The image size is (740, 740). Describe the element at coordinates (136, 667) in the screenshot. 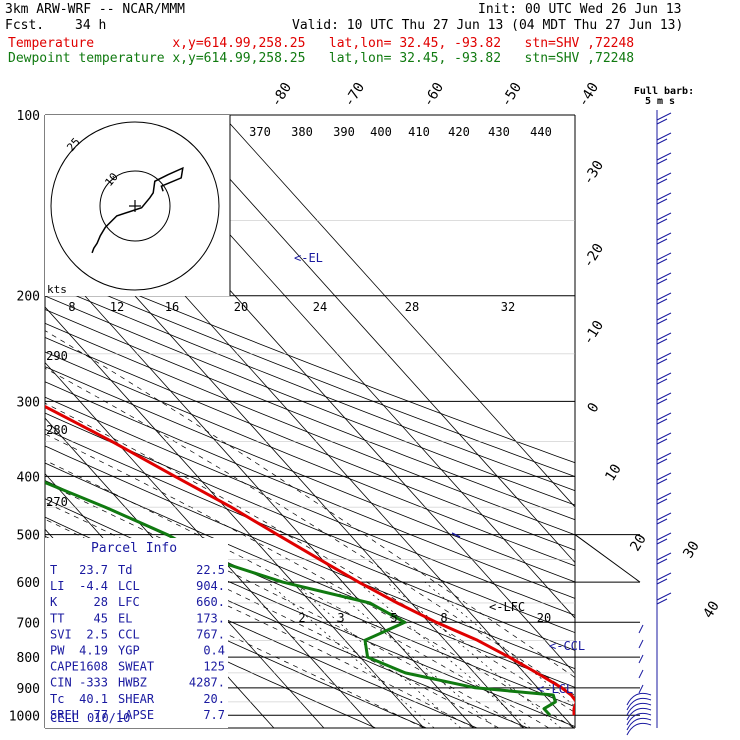

I see `parcel-key: SWEAT` at that location.